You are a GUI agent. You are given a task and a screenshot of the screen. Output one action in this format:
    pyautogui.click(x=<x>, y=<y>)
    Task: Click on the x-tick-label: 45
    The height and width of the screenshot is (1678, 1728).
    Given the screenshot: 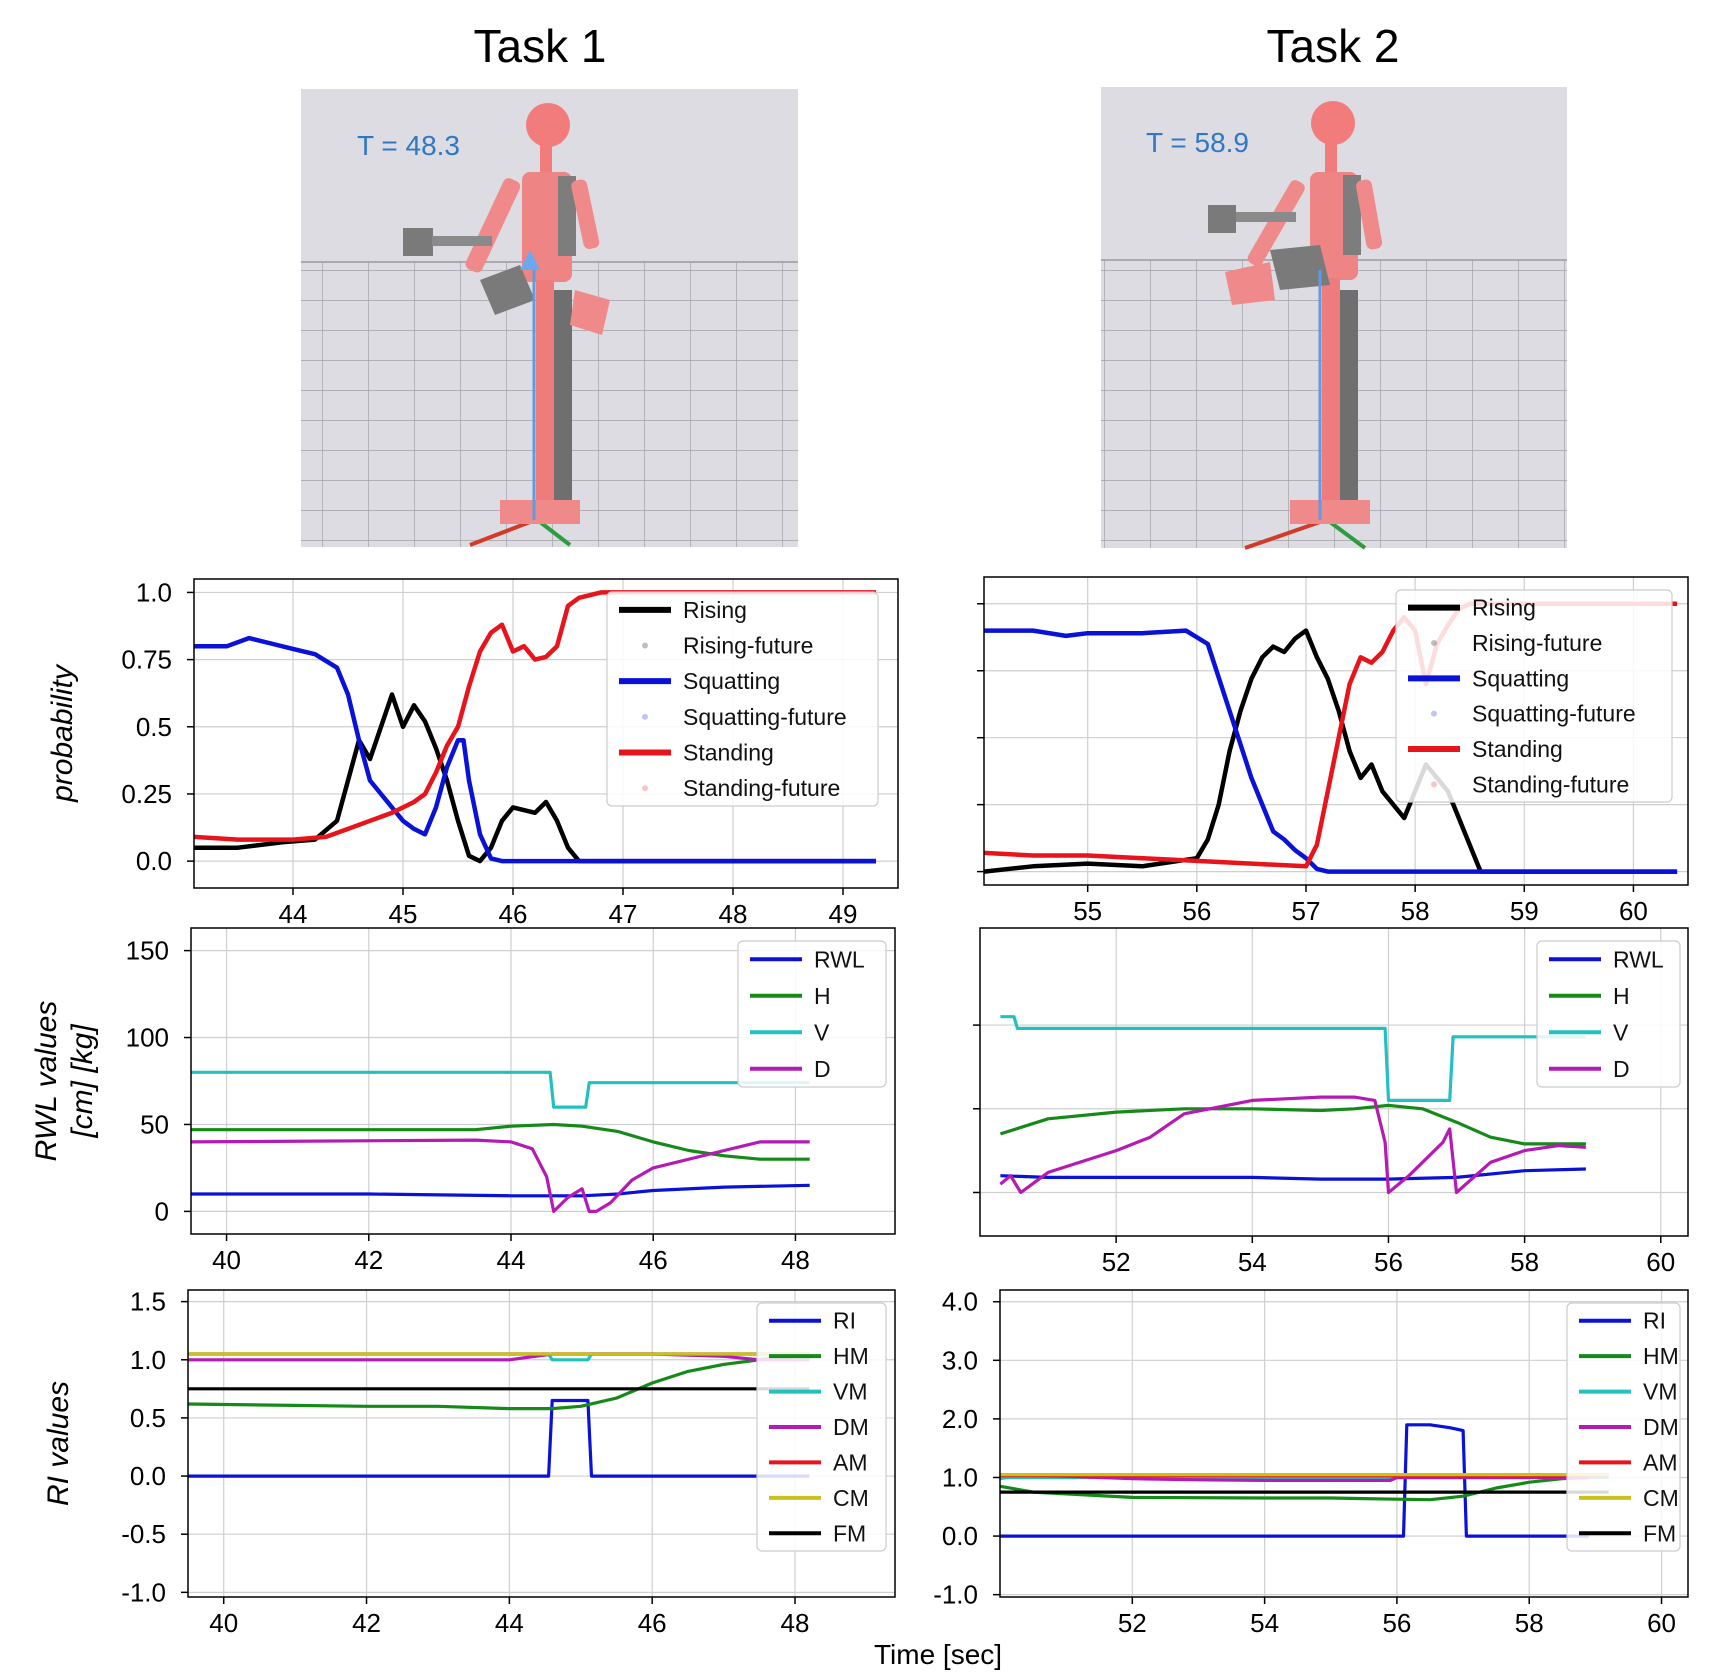 What is the action you would take?
    pyautogui.click(x=403, y=914)
    